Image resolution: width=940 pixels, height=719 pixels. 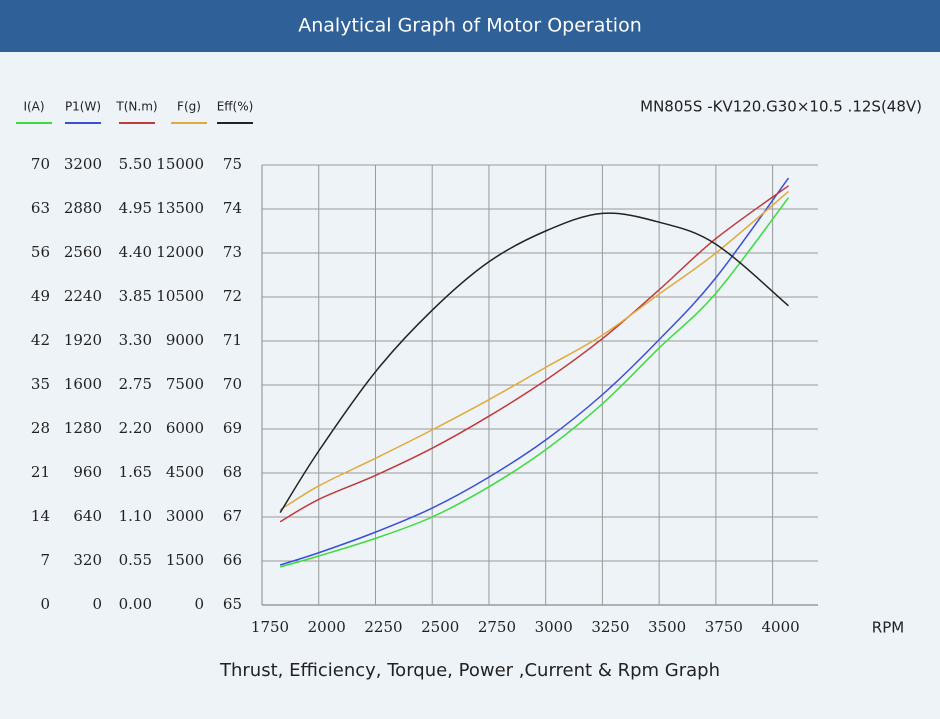 I want to click on subtitle: MN805S -KV120.G30×10.5 .12S(48V), so click(x=781, y=107).